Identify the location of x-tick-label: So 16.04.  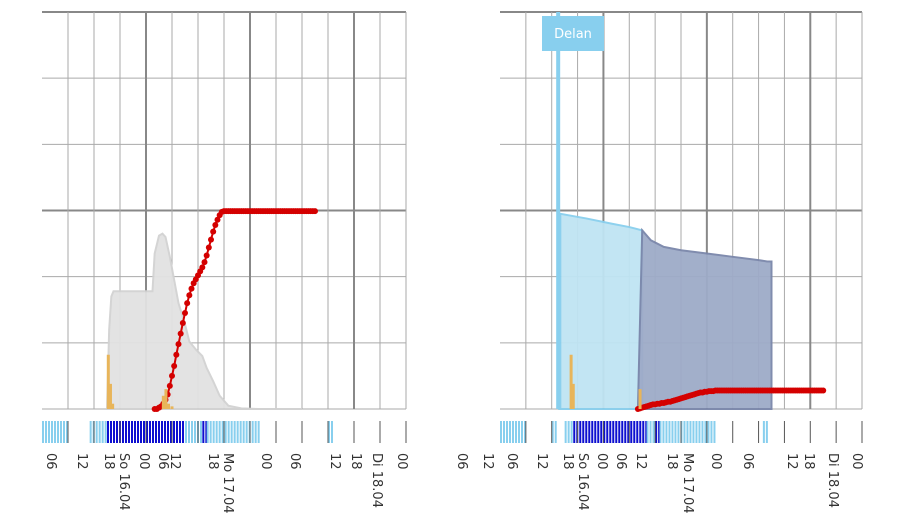
(123, 482).